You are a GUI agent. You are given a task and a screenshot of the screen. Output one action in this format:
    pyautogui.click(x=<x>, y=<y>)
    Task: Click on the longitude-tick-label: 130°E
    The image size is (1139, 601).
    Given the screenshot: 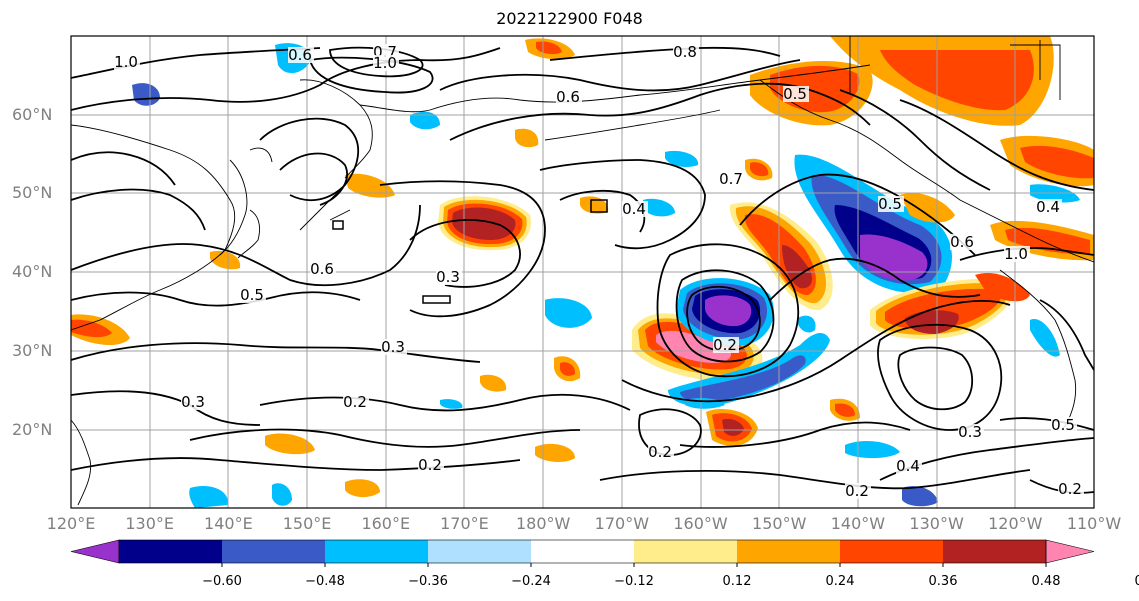 What is the action you would take?
    pyautogui.click(x=150, y=523)
    